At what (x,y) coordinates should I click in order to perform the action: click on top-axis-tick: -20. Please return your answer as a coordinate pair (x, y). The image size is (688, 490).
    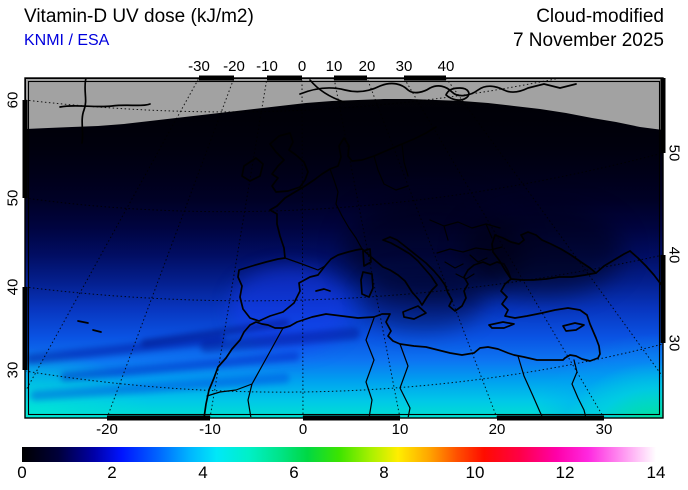
    Looking at the image, I should click on (234, 66).